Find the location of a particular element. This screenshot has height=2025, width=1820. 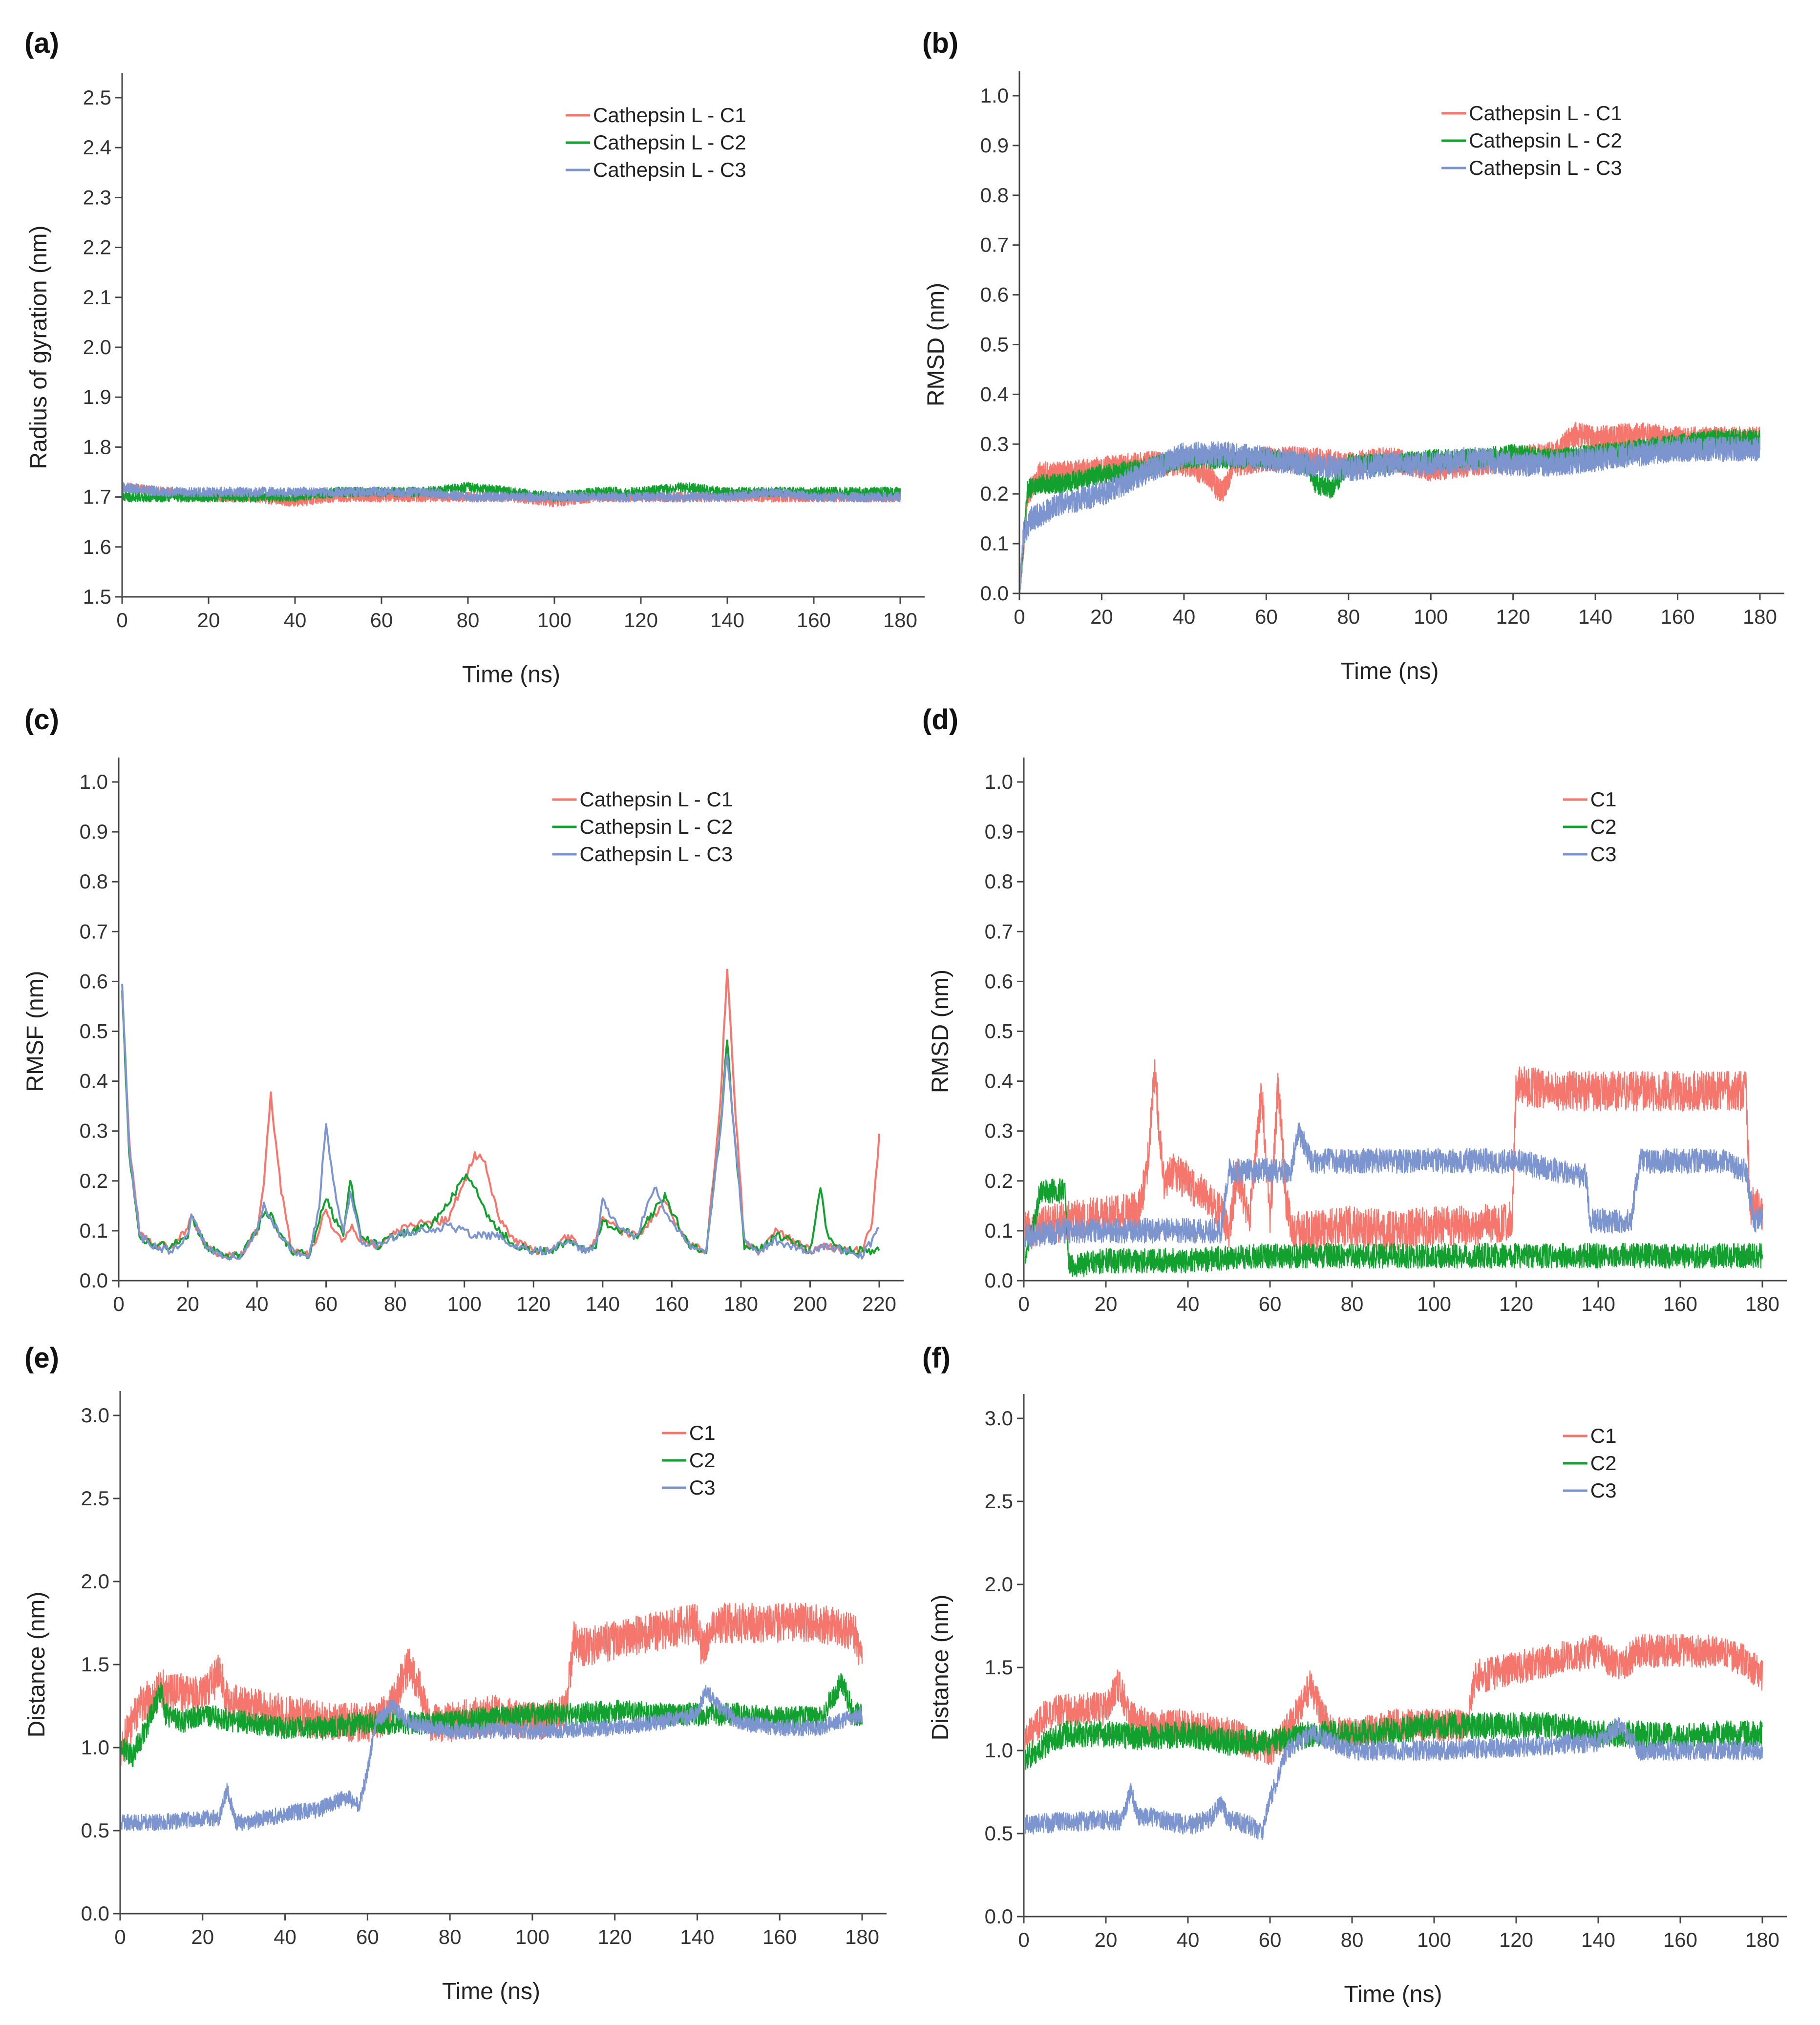

y-tick-label: 1.9 is located at coordinates (97, 396).